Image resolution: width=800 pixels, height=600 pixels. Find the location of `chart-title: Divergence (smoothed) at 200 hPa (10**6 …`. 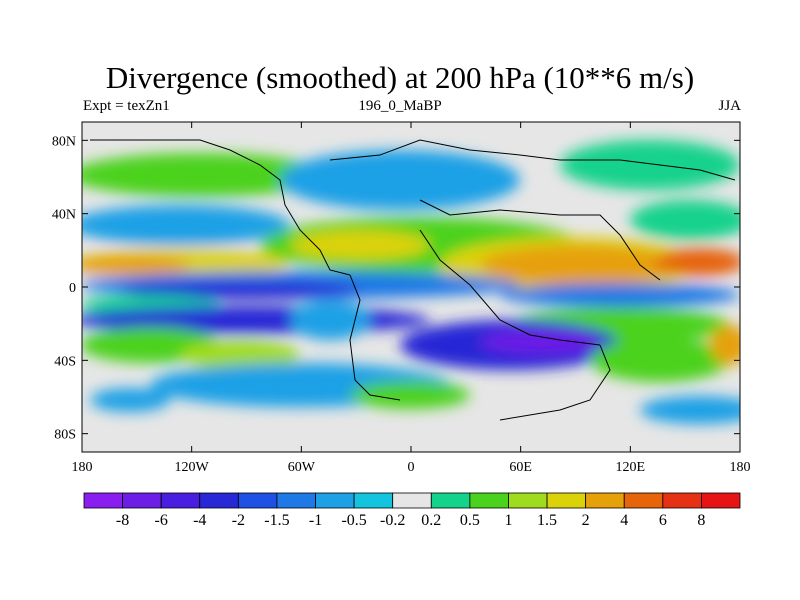

chart-title: Divergence (smoothed) at 200 hPa (10**6 … is located at coordinates (400, 77).